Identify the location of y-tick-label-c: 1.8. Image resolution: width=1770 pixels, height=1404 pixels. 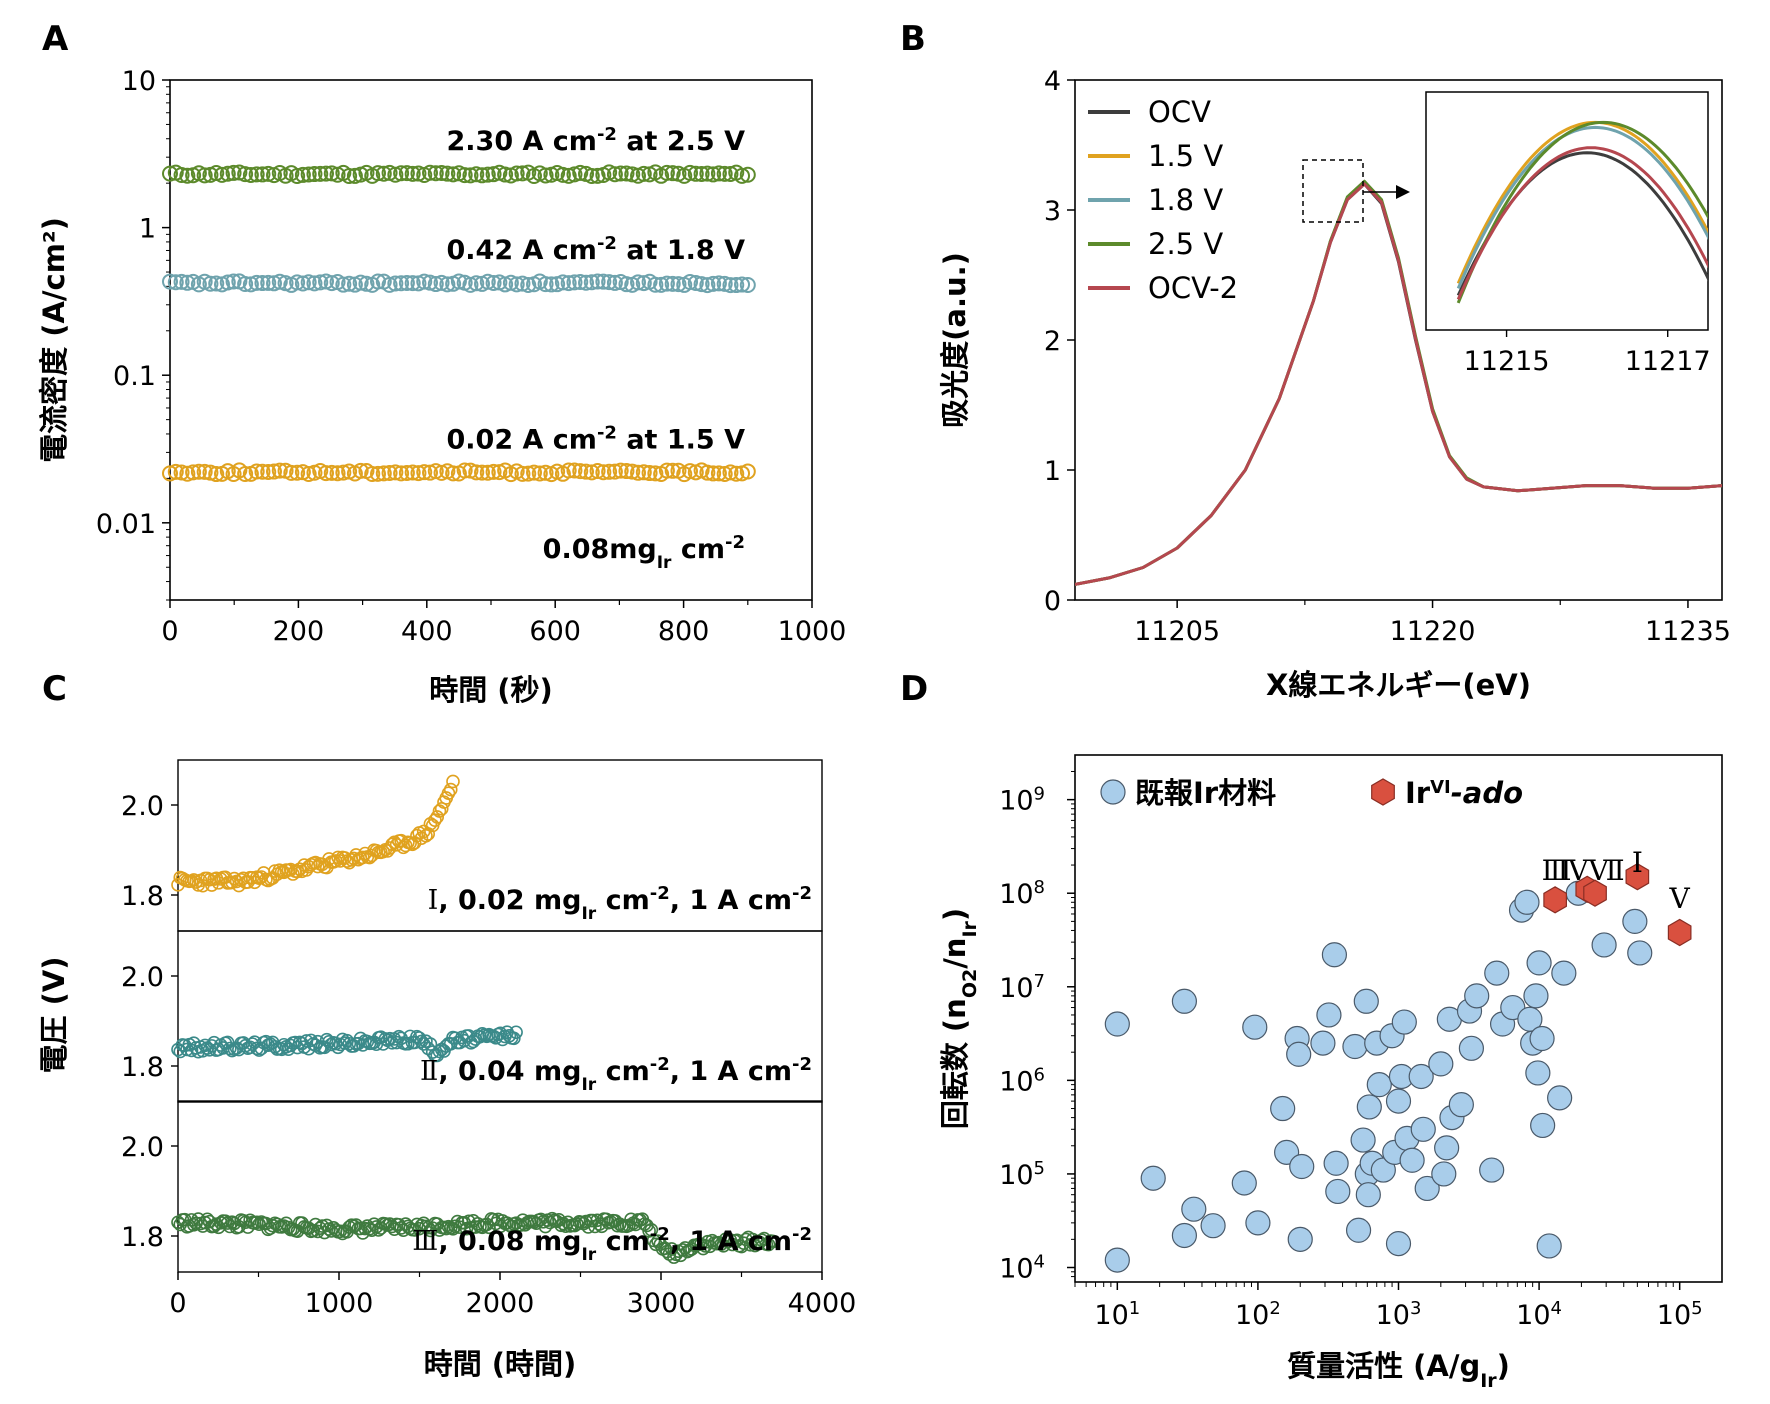
(142, 896).